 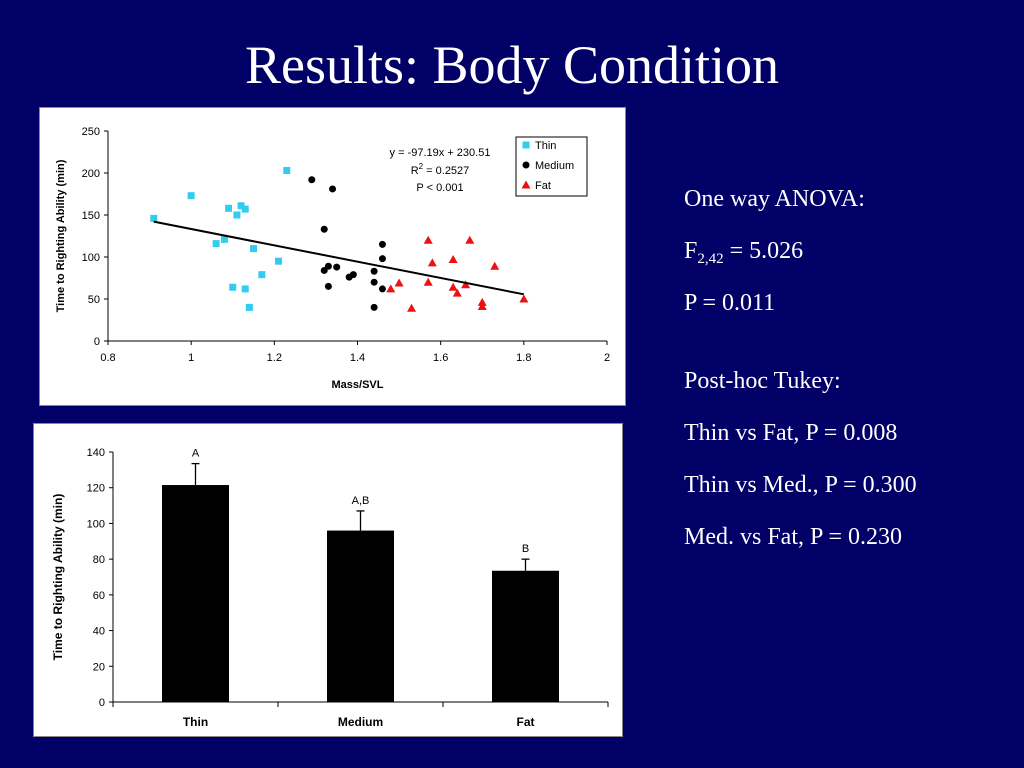 What do you see at coordinates (525, 549) in the screenshot?
I see `group-label-fat: B` at bounding box center [525, 549].